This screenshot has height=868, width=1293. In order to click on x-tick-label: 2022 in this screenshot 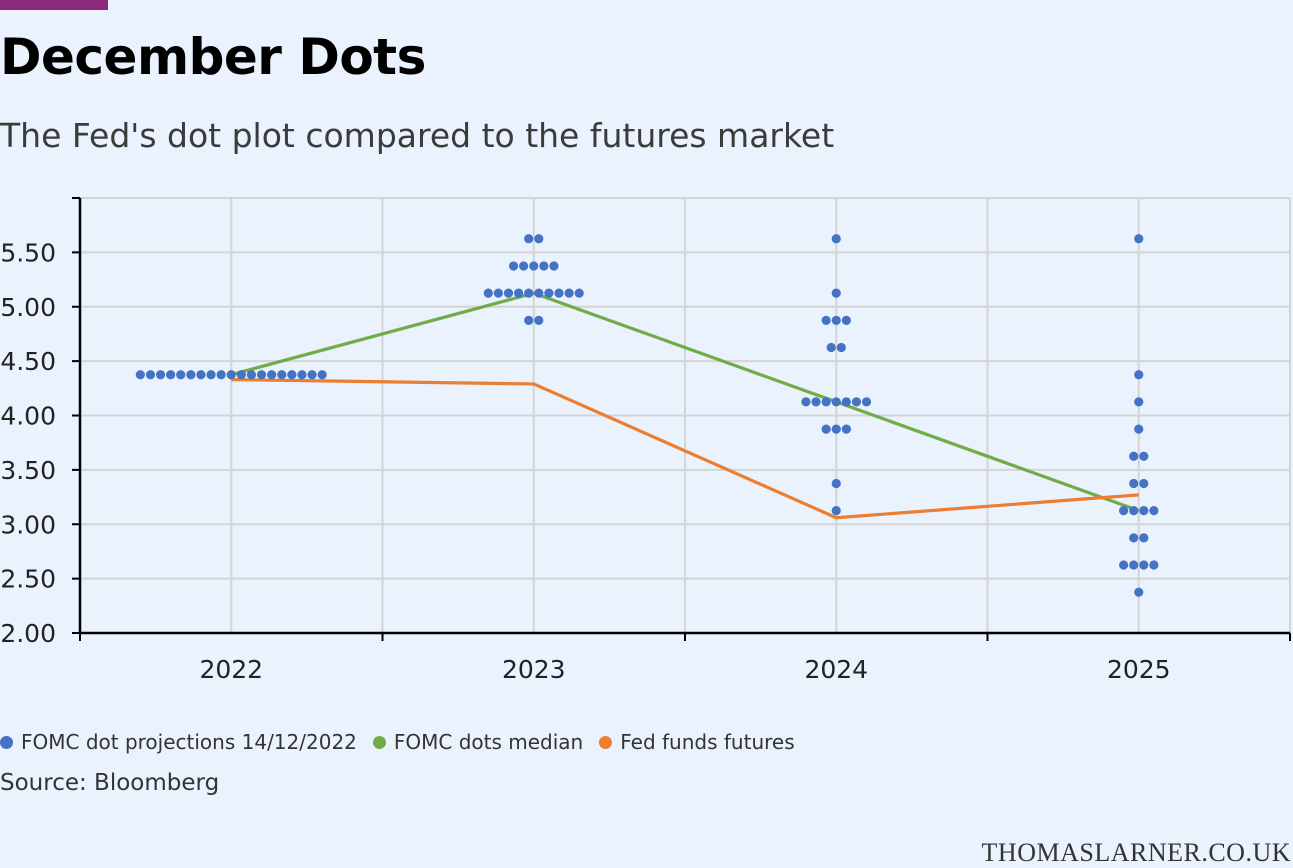, I will do `click(231, 669)`.